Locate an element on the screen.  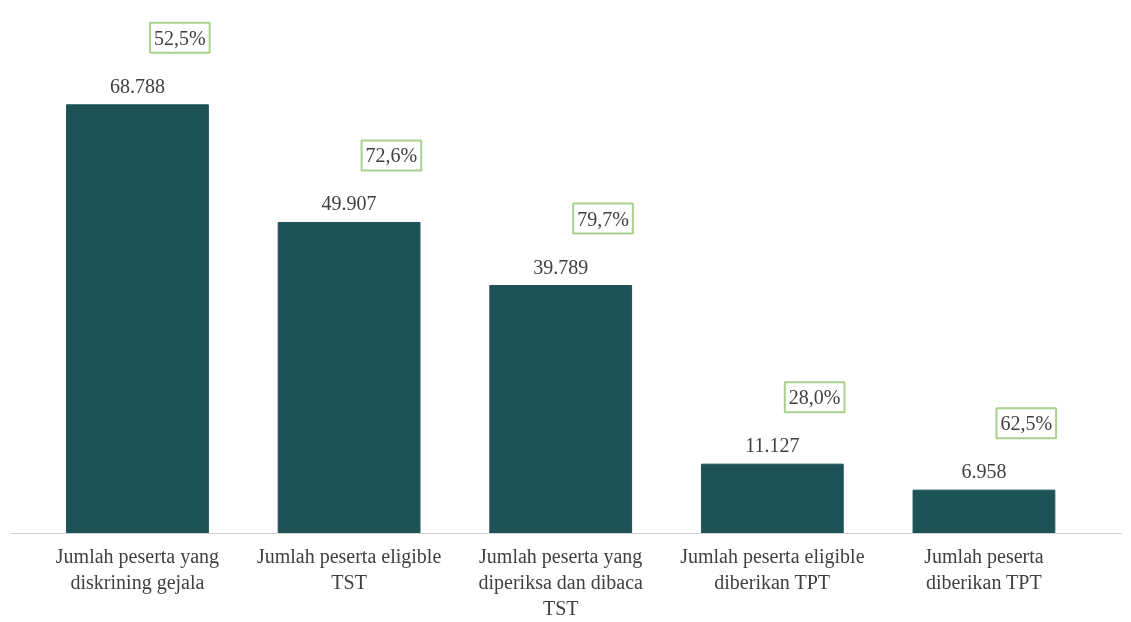
annotation: 79,7% is located at coordinates (603, 218).